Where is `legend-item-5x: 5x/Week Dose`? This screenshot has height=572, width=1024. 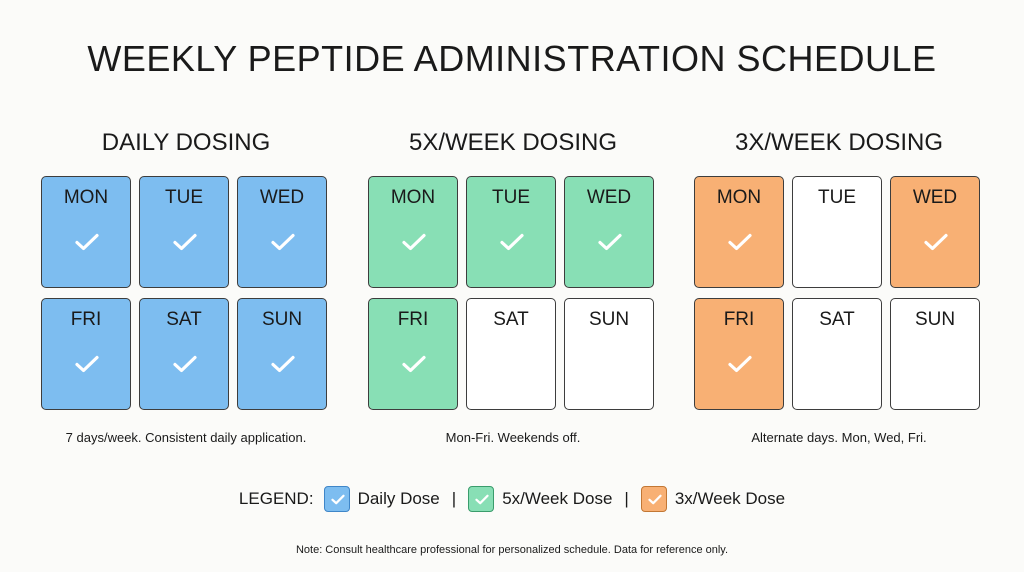
legend-item-5x: 5x/Week Dose is located at coordinates (557, 498).